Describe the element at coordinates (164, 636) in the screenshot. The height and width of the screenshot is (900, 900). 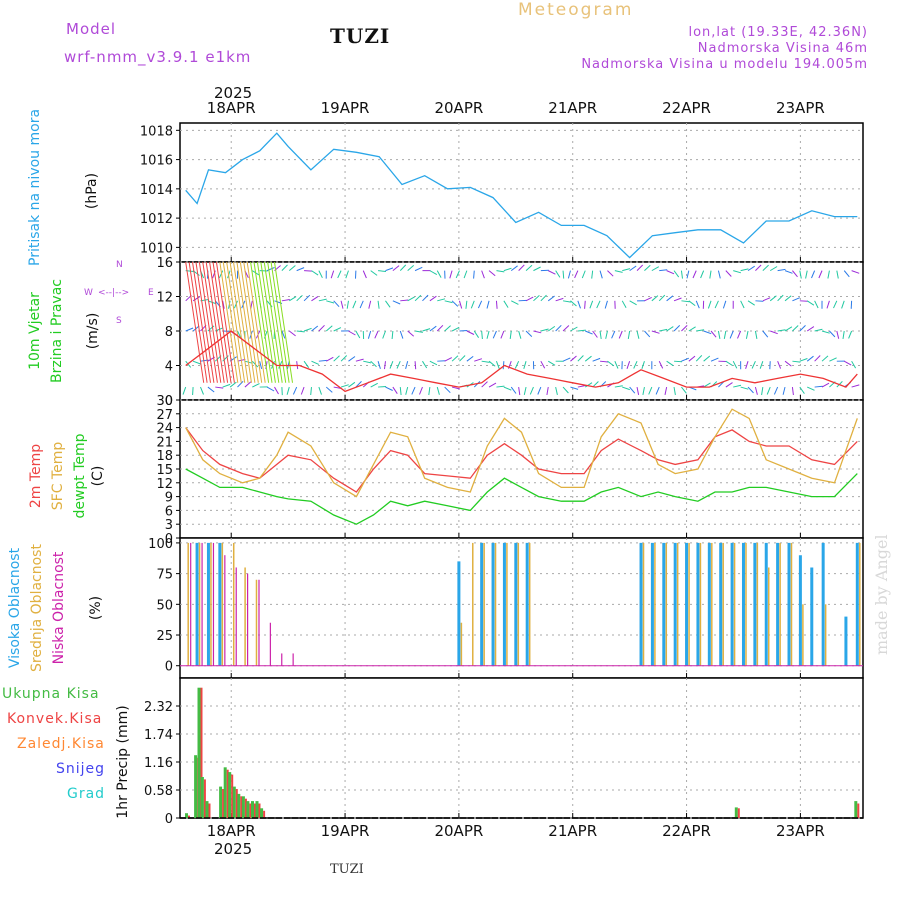
I see `y-tick-label: 25` at that location.